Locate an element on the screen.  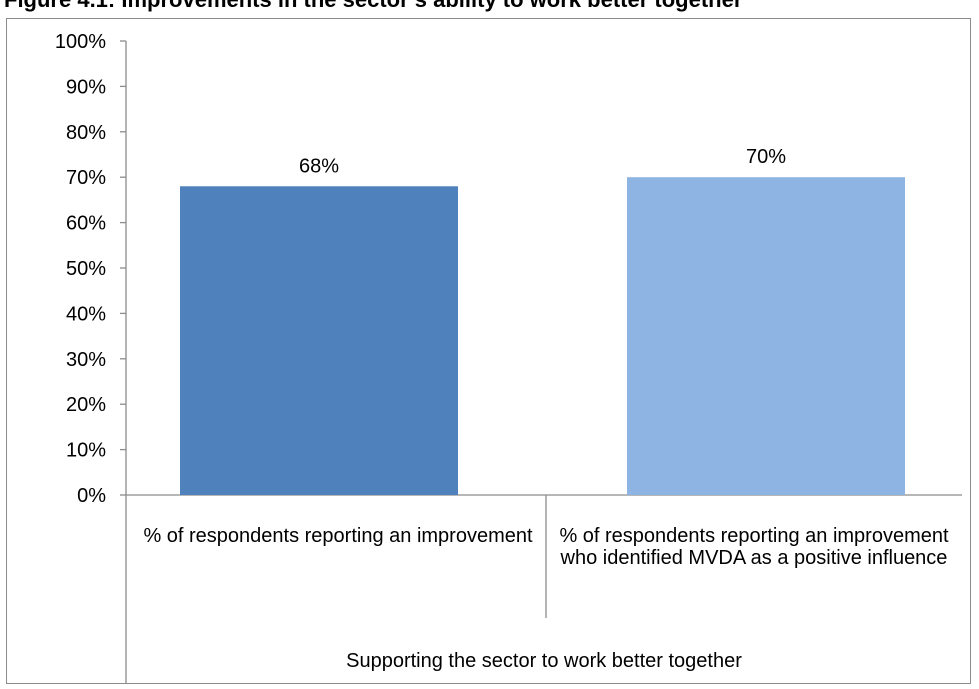
data-label-2: 70% is located at coordinates (766, 157).